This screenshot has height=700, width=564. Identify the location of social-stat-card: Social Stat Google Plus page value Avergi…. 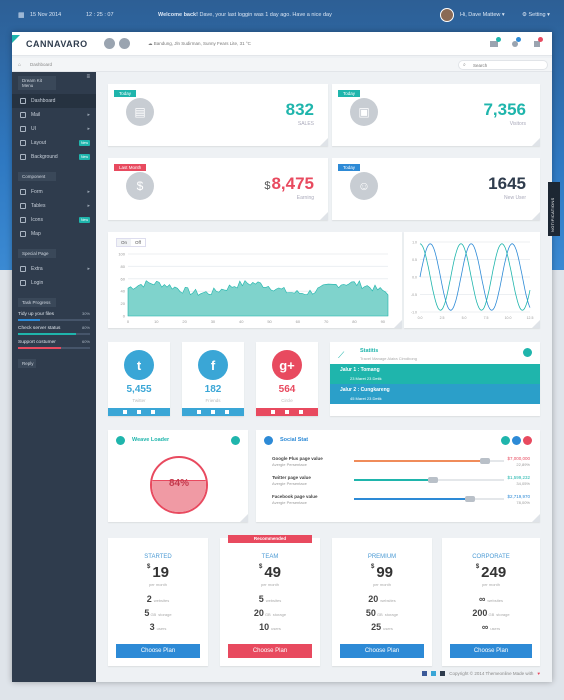
(398, 476).